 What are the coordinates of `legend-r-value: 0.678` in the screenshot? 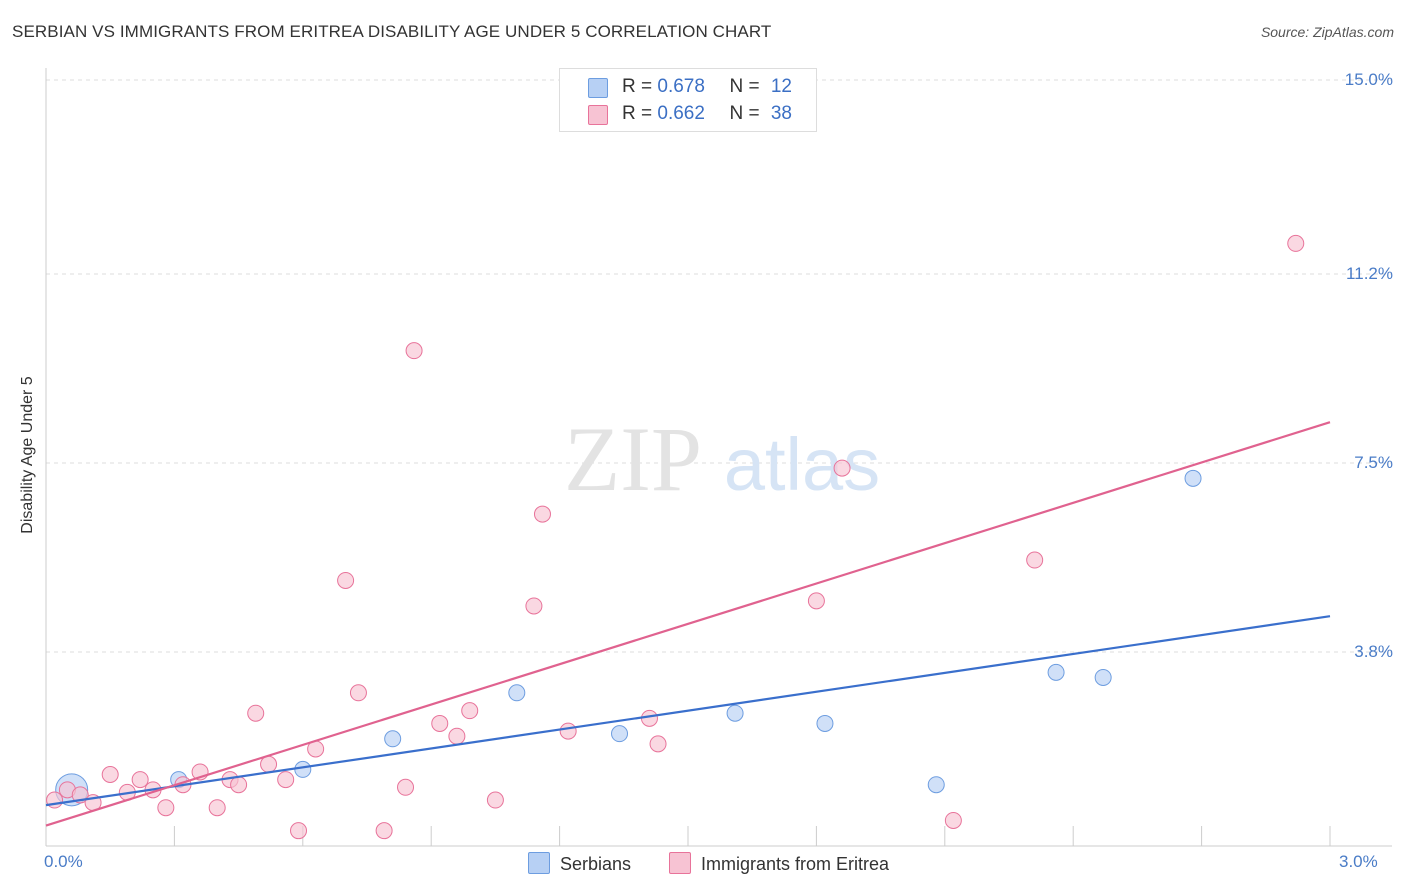 It's located at (681, 86).